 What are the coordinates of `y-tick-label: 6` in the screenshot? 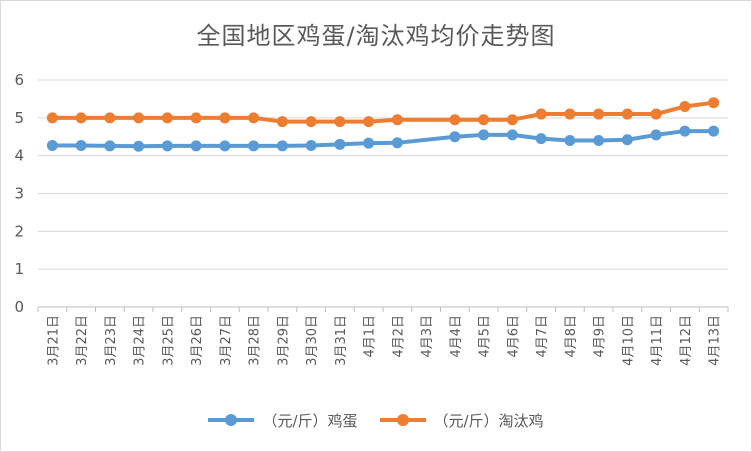 It's located at (19, 80).